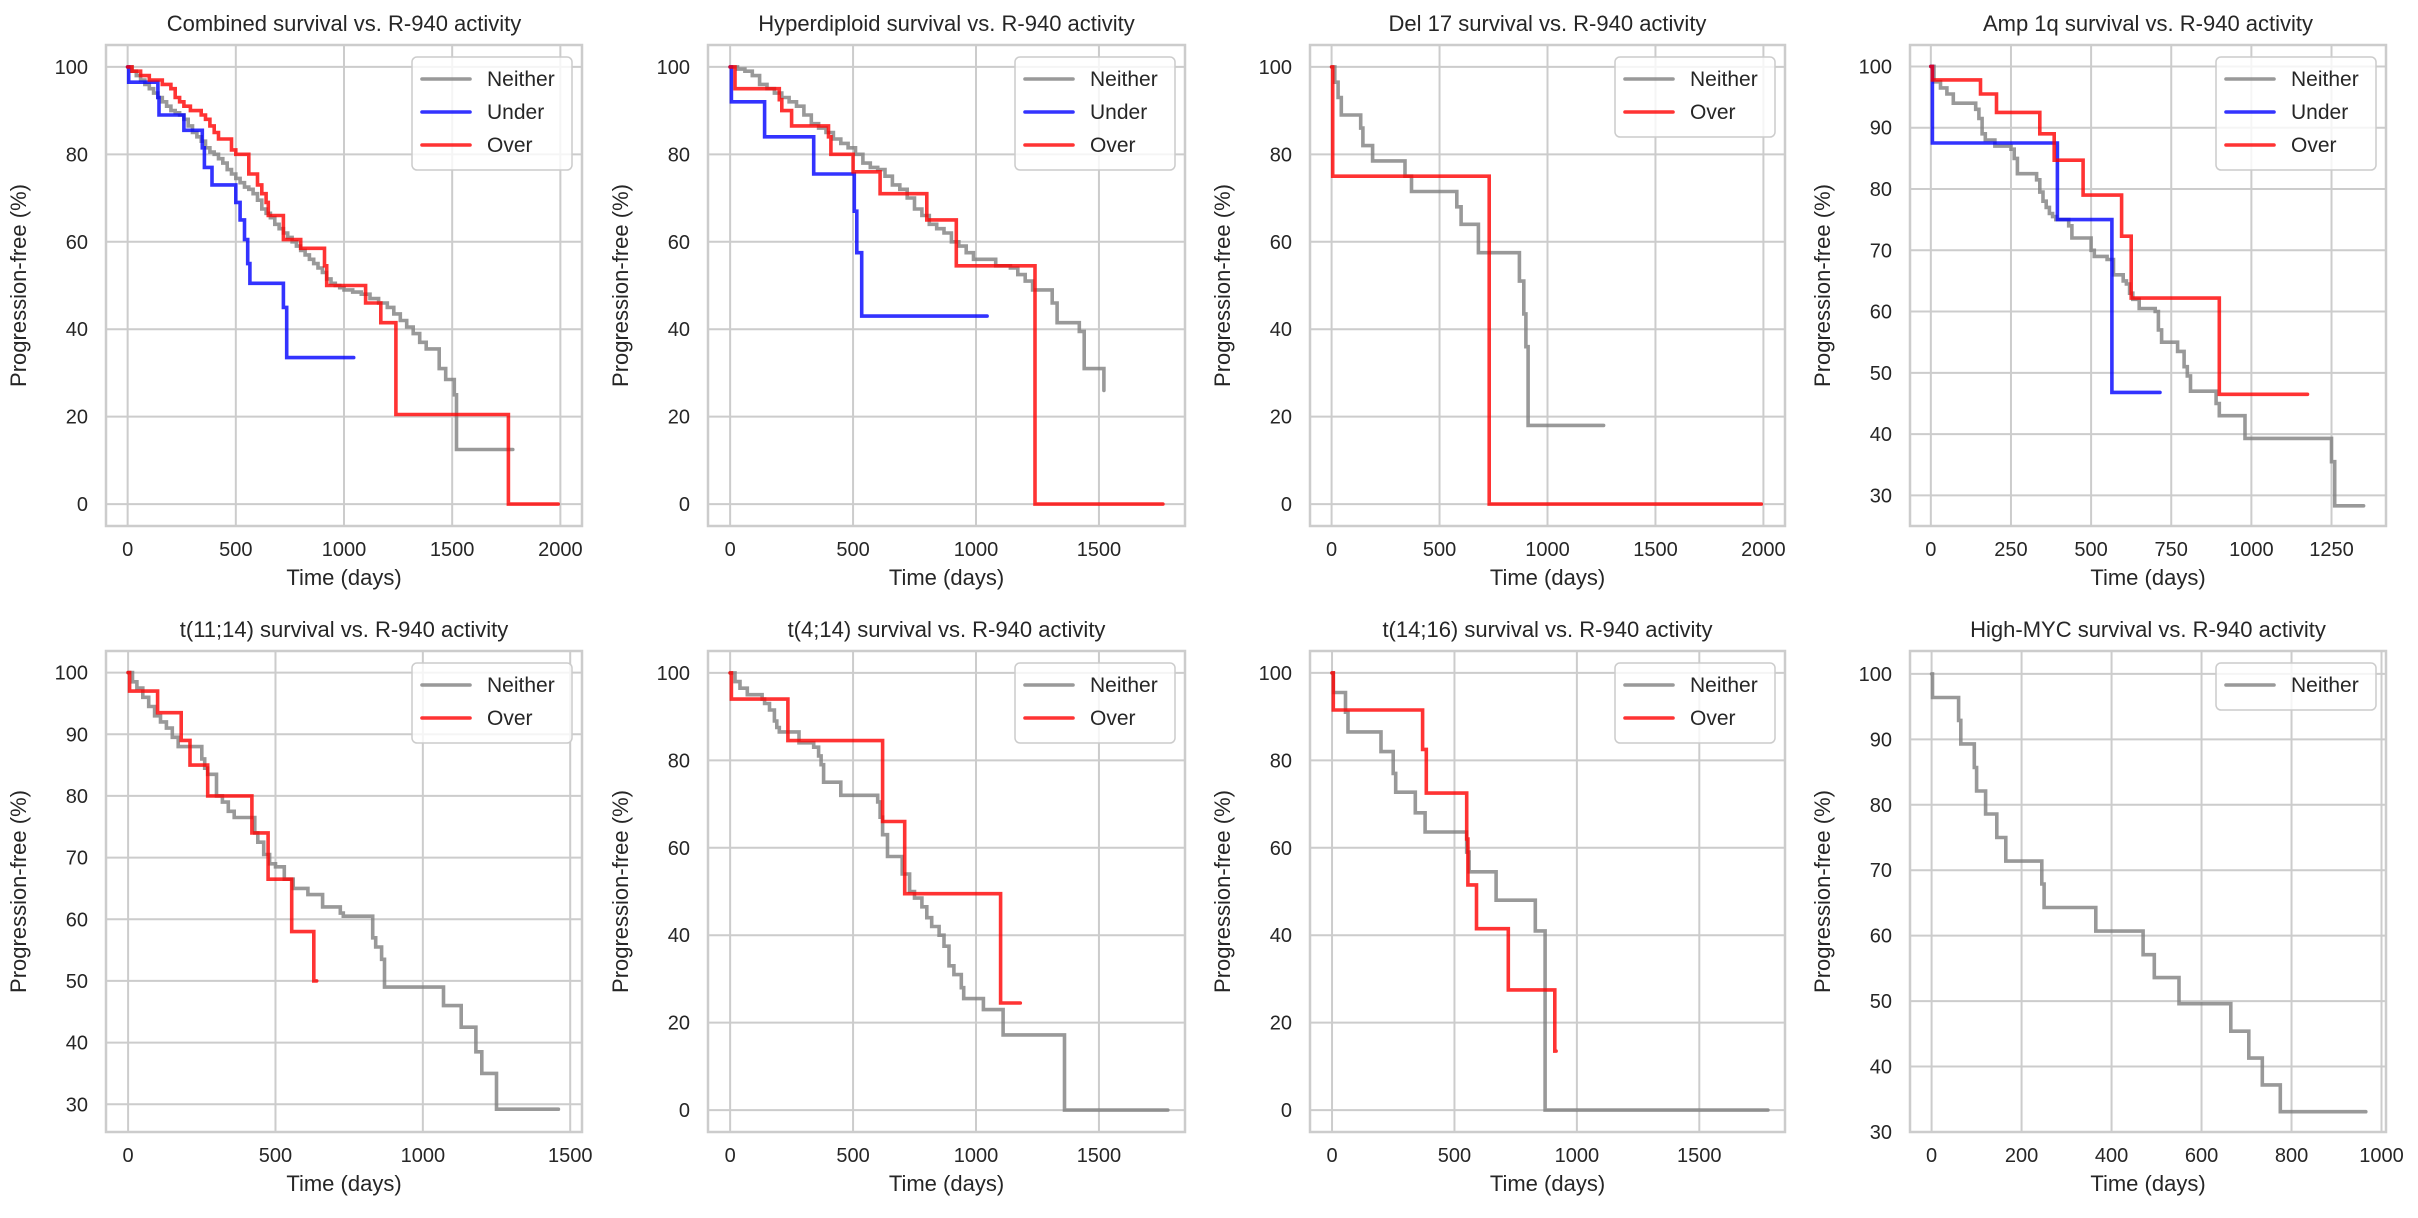 Image resolution: width=2418 pixels, height=1218 pixels. What do you see at coordinates (1763, 550) in the screenshot?
I see `x-tick-label: 2000` at bounding box center [1763, 550].